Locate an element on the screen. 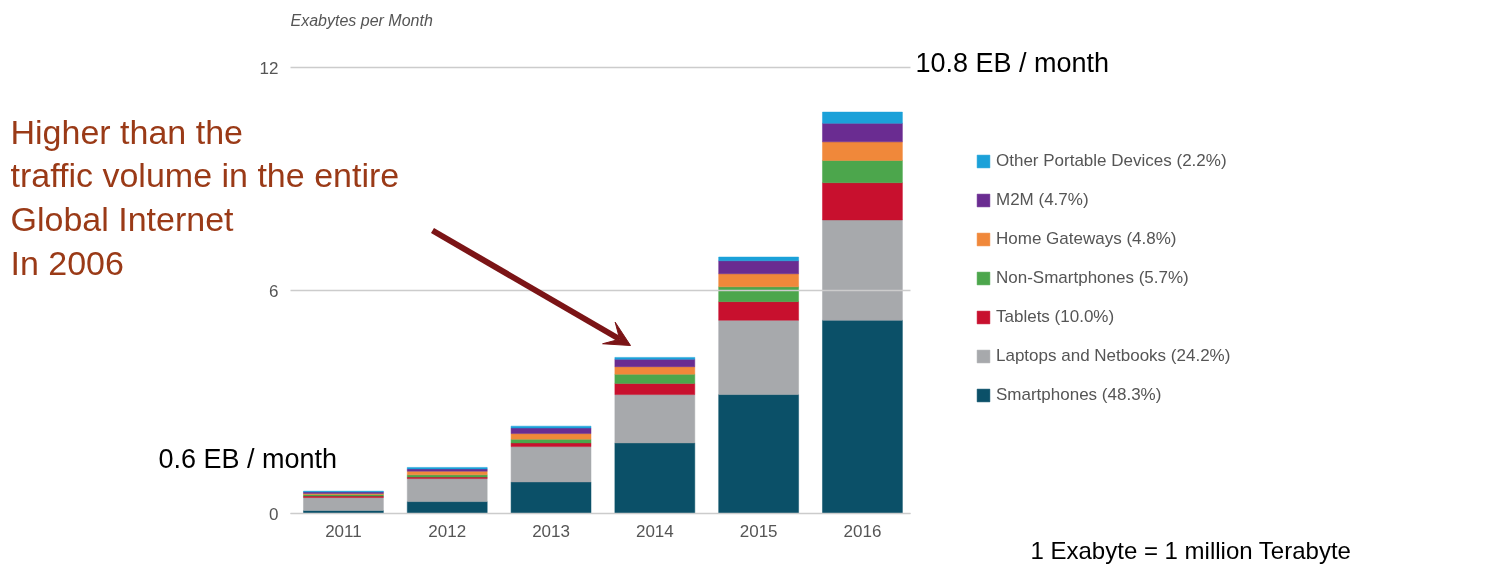 Image resolution: width=1499 pixels, height=580 pixels. x-tick-label: 2016 is located at coordinates (862, 531).